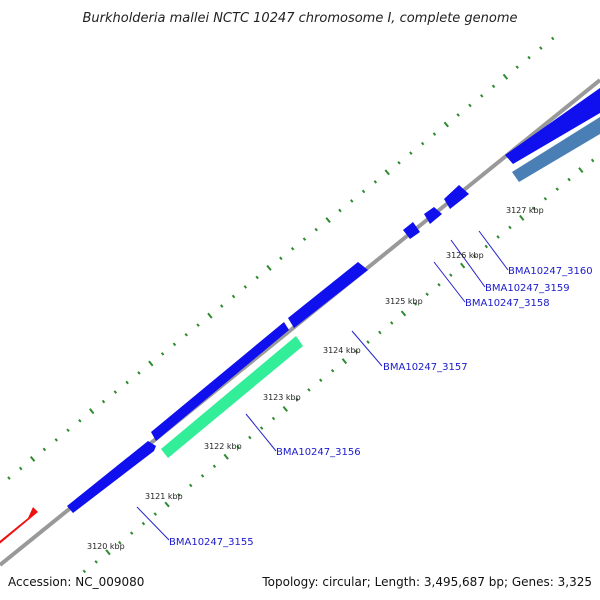  What do you see at coordinates (556, 149) in the screenshot?
I see `gene-arrow-top-steel` at bounding box center [556, 149].